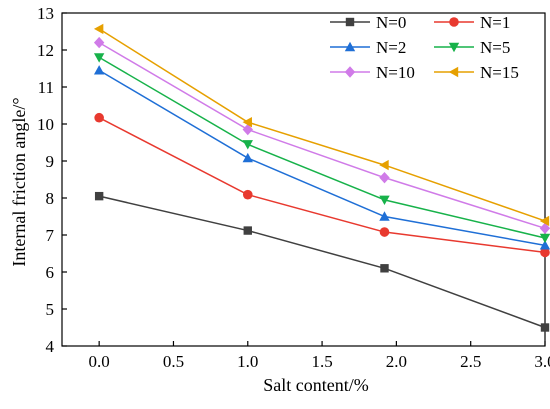  What do you see at coordinates (45, 50) in the screenshot?
I see `y-tick-label: 12` at bounding box center [45, 50].